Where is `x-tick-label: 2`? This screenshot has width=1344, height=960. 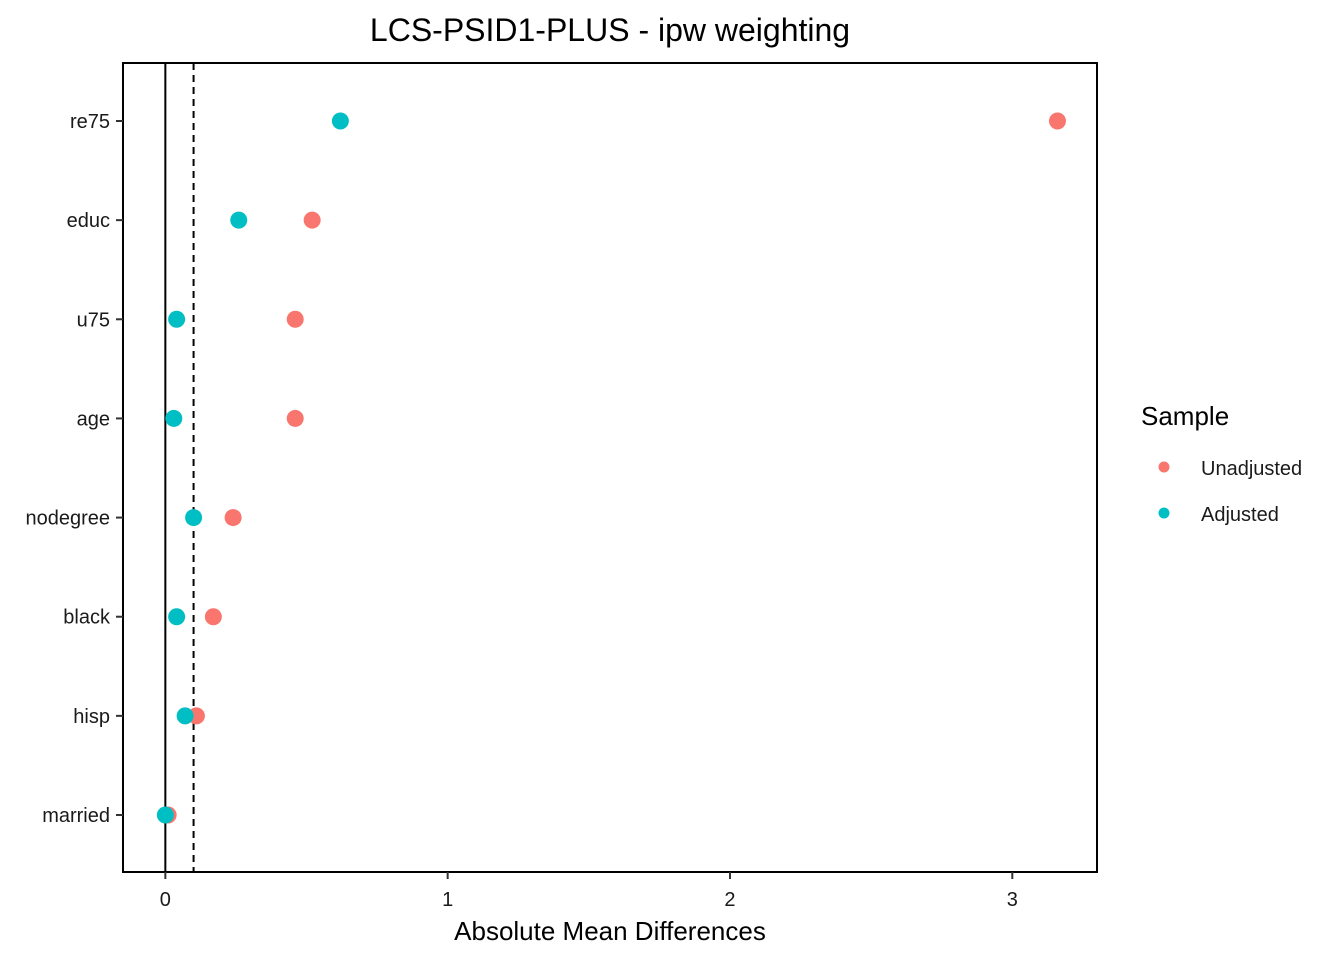 x-tick-label: 2 is located at coordinates (729, 900).